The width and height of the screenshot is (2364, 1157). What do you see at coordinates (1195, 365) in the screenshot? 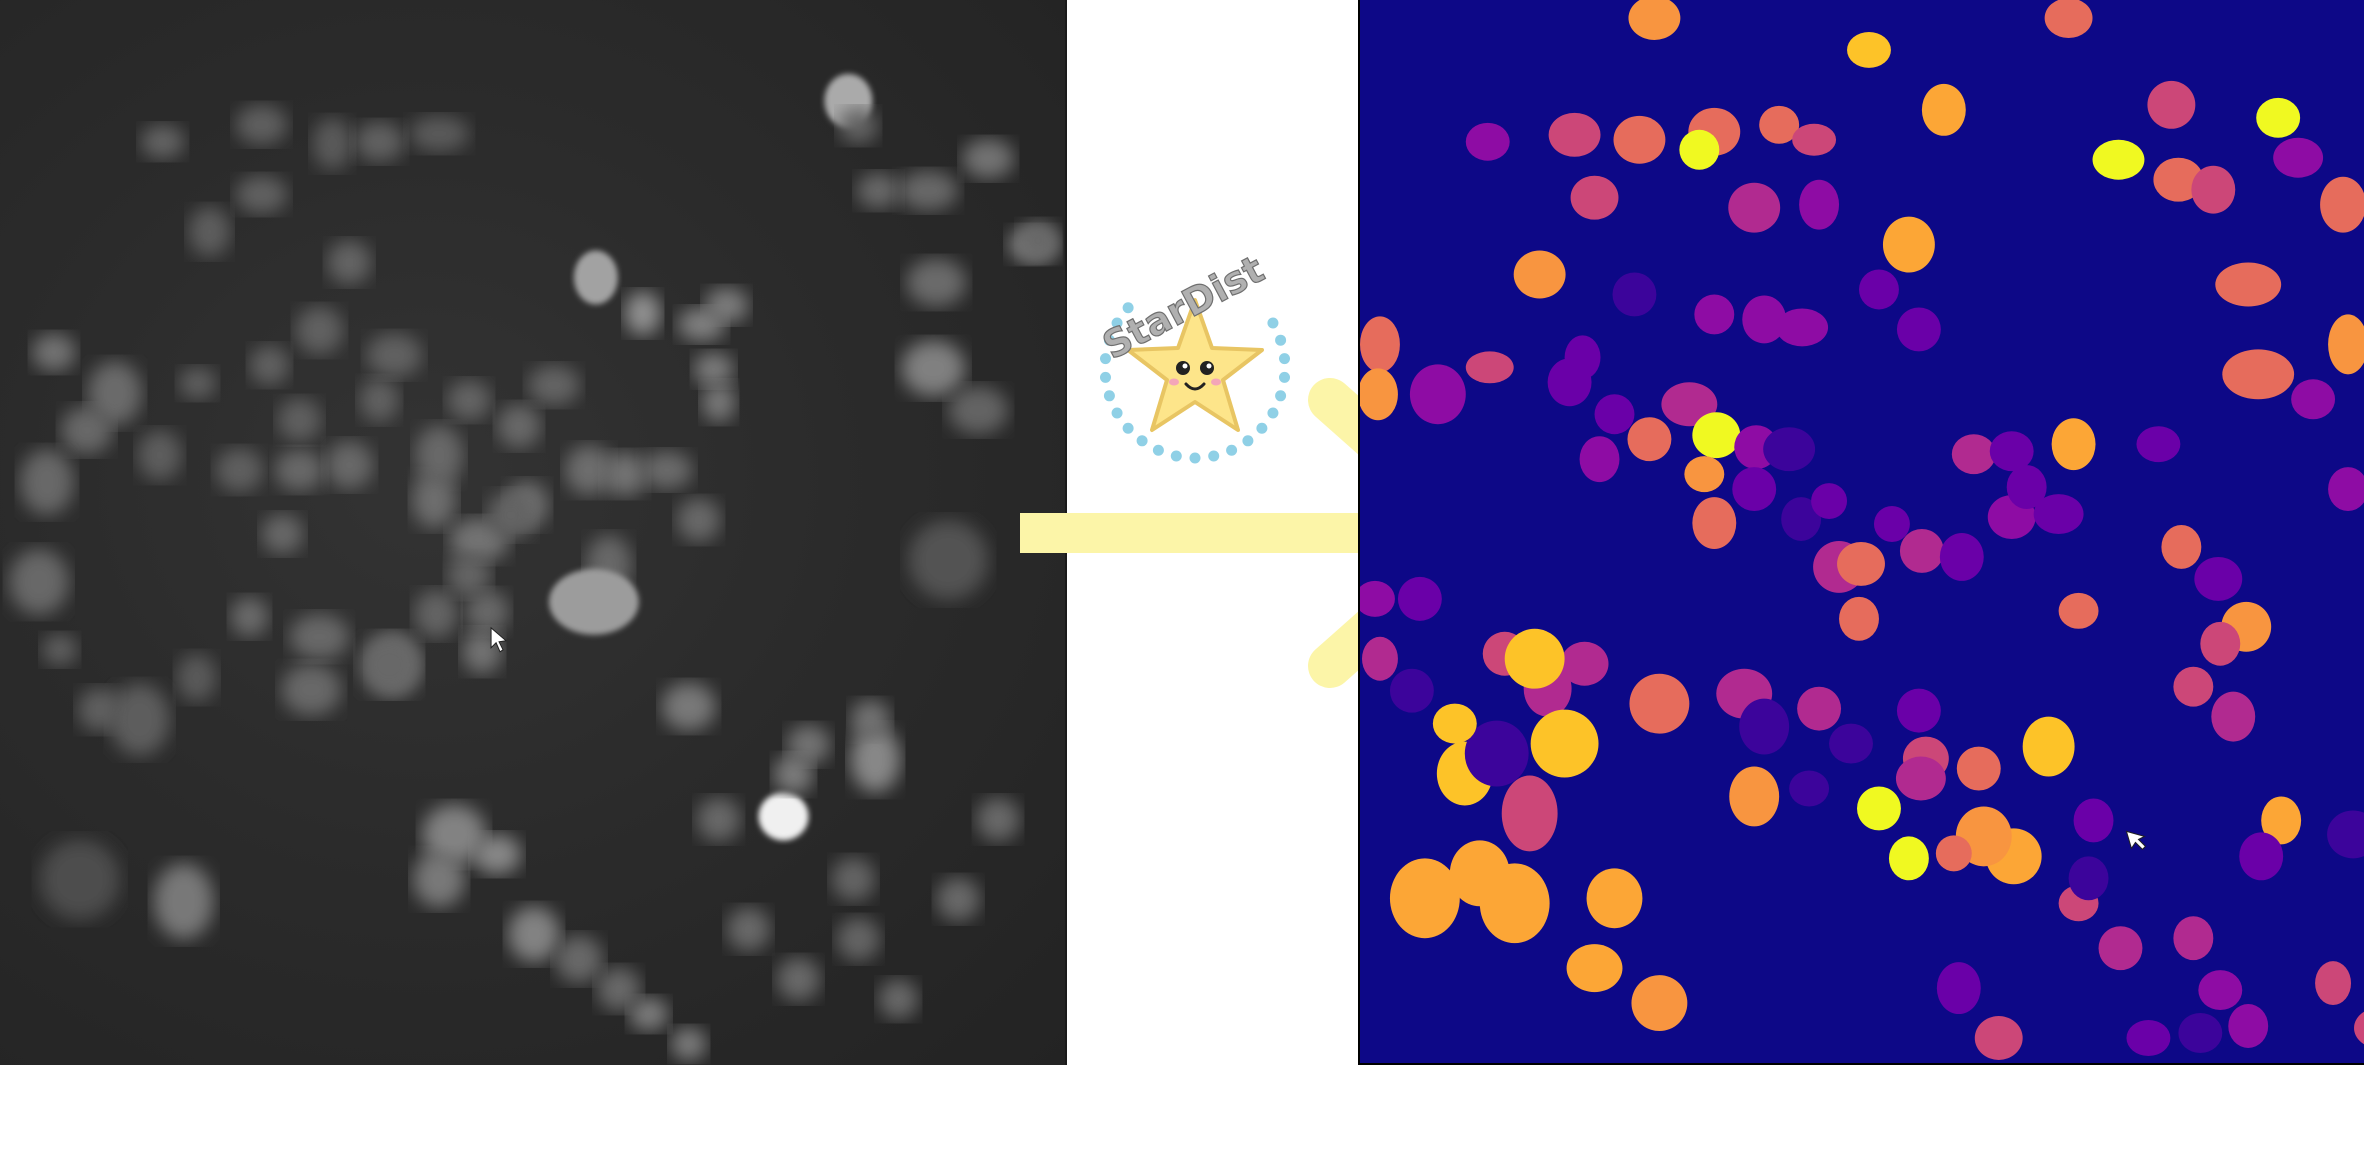
I see `starfish-mascot-icon` at bounding box center [1195, 365].